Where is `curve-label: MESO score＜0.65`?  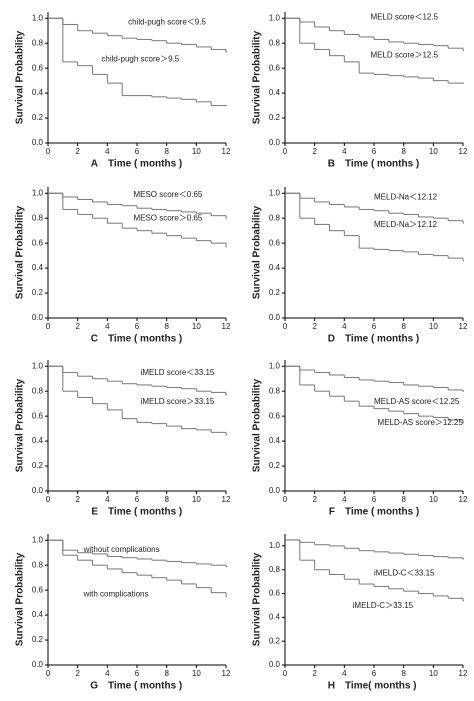 curve-label: MESO score＜0.65 is located at coordinates (167, 194).